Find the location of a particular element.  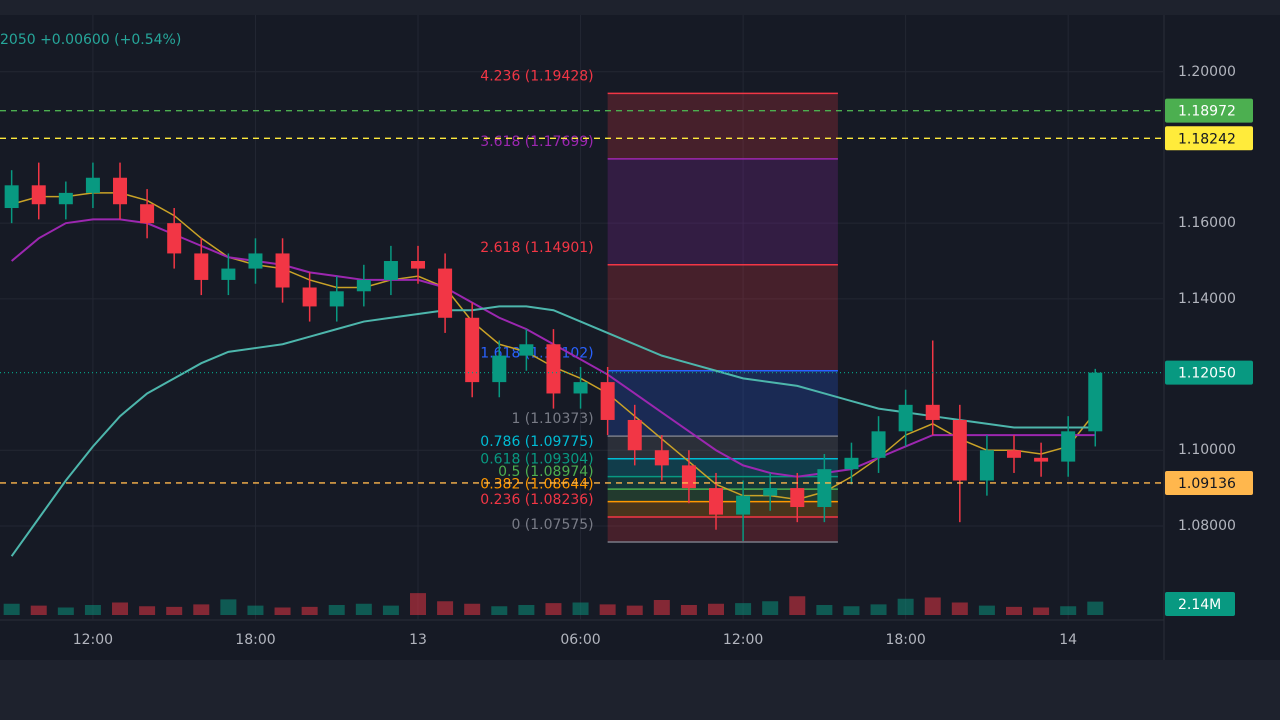

y-tick-label: 1.14000 is located at coordinates (1207, 299).